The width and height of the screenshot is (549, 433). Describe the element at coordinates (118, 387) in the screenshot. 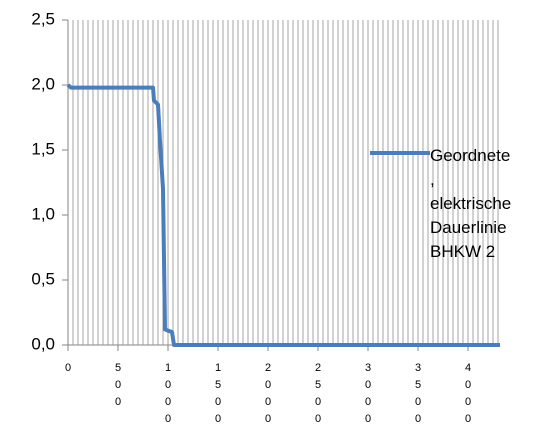

I see `x-tick-label: 500` at that location.